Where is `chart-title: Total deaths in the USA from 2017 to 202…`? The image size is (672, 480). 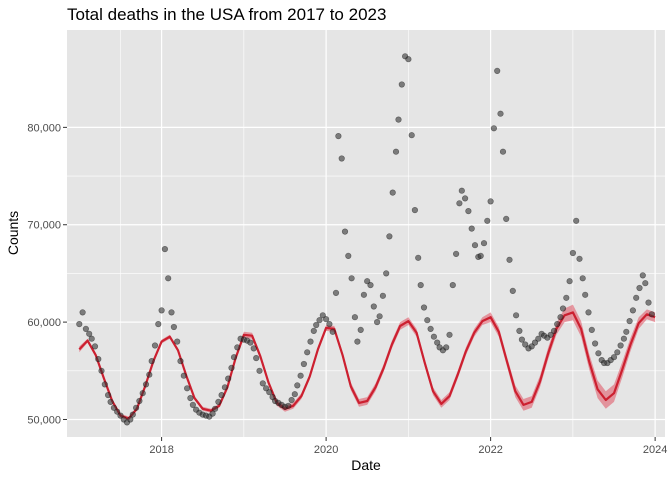 chart-title: Total deaths in the USA from 2017 to 202… is located at coordinates (226, 14).